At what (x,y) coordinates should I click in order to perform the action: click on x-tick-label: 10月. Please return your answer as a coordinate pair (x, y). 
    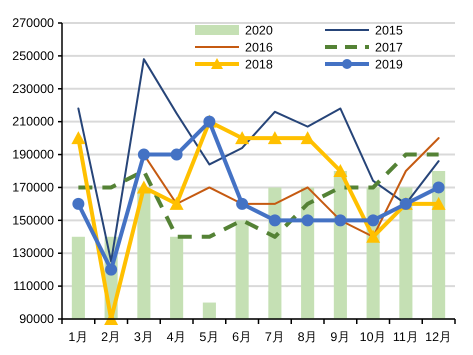
    Looking at the image, I should click on (373, 337).